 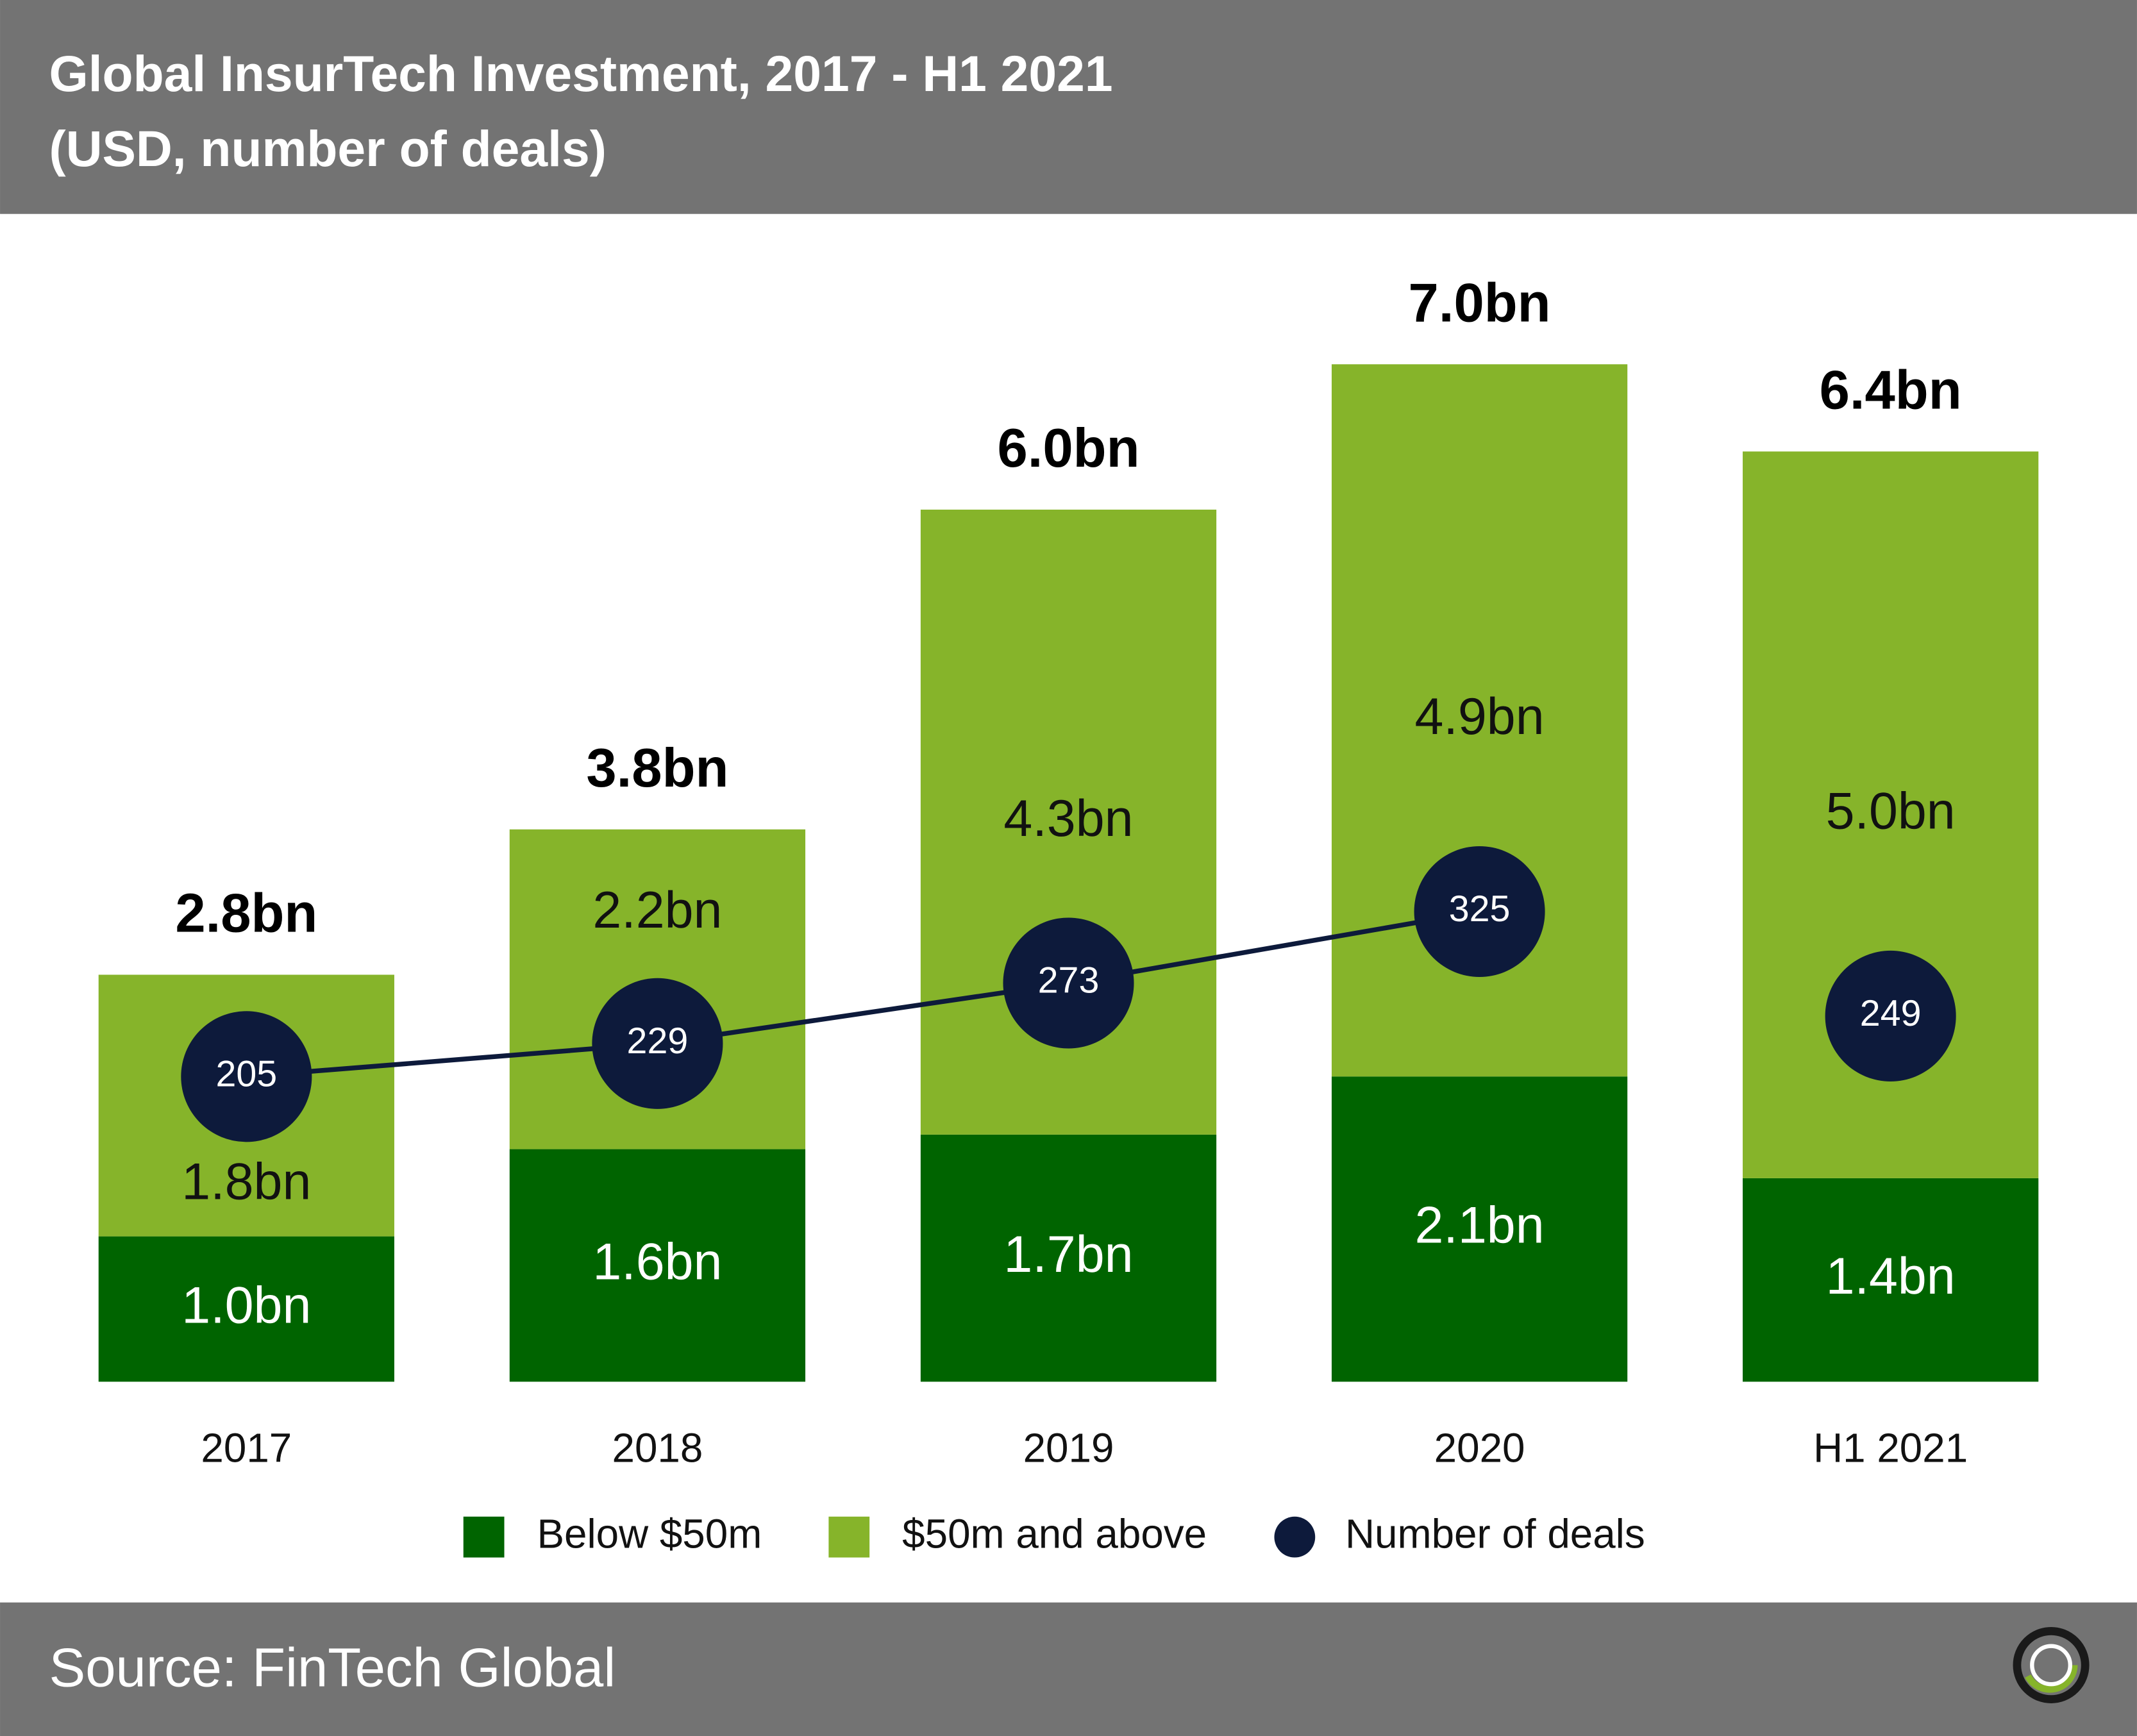 I want to click on legend-label: Below $50m, so click(x=649, y=1534).